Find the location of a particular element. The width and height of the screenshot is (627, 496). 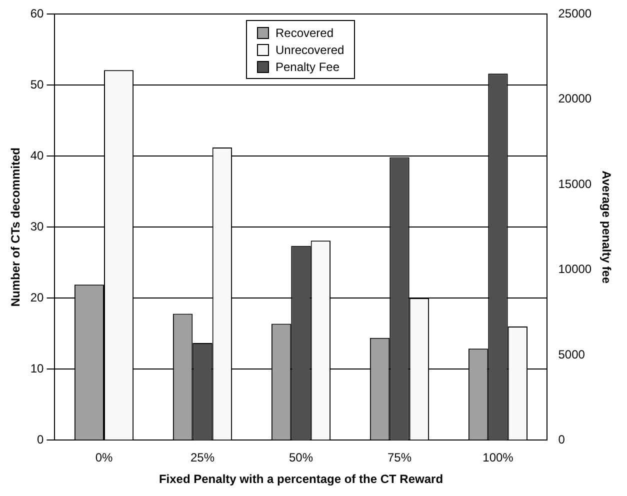

y2-tick-label: 15000 is located at coordinates (575, 183).